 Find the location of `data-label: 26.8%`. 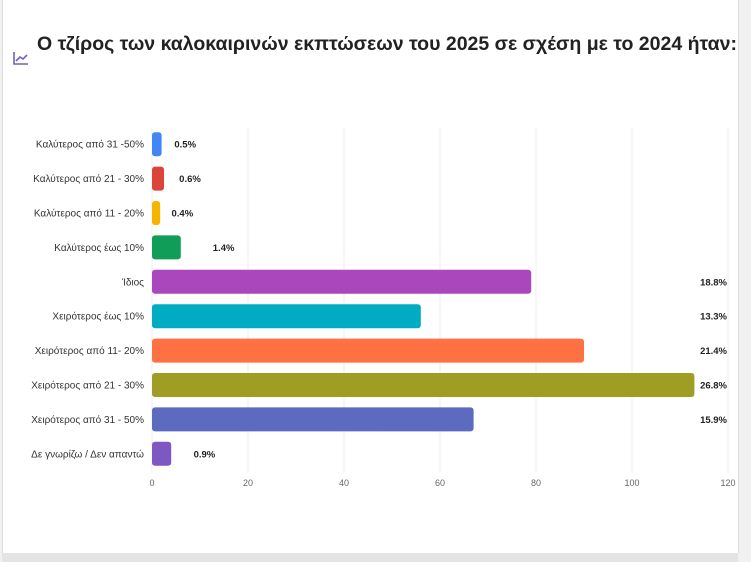

data-label: 26.8% is located at coordinates (713, 386).